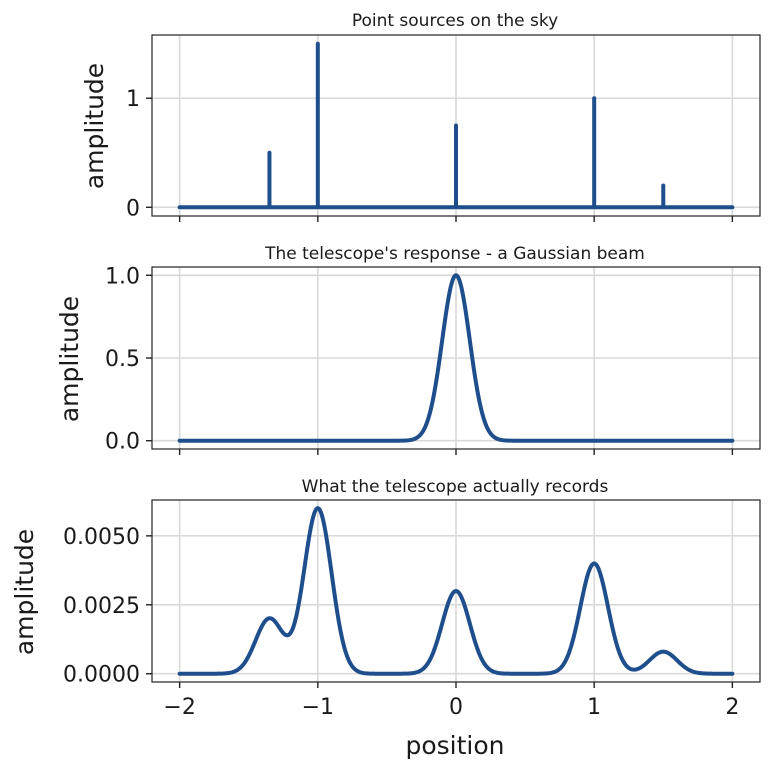  What do you see at coordinates (122, 276) in the screenshot?
I see `y-tick-label: 1.0` at bounding box center [122, 276].